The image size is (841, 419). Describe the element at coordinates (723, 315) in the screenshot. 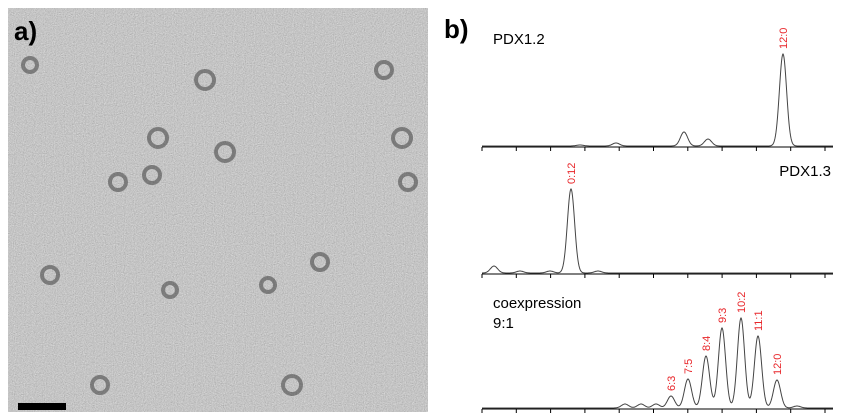

I see `peak-label: 9:3` at that location.